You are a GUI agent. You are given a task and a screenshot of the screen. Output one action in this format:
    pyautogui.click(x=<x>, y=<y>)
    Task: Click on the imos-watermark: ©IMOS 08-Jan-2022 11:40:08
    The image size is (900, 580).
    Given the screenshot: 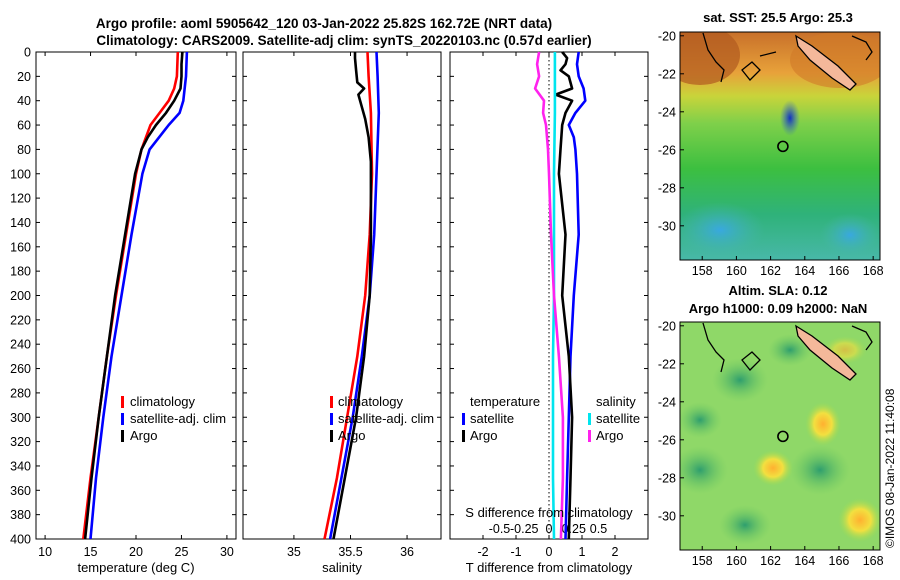 What is the action you would take?
    pyautogui.click(x=890, y=468)
    